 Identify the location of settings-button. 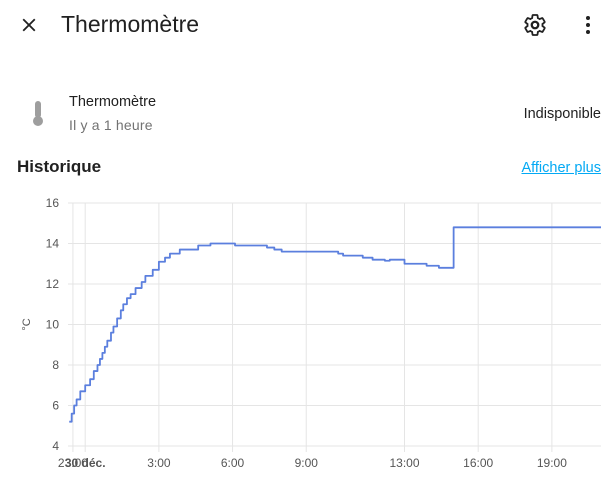
(535, 25).